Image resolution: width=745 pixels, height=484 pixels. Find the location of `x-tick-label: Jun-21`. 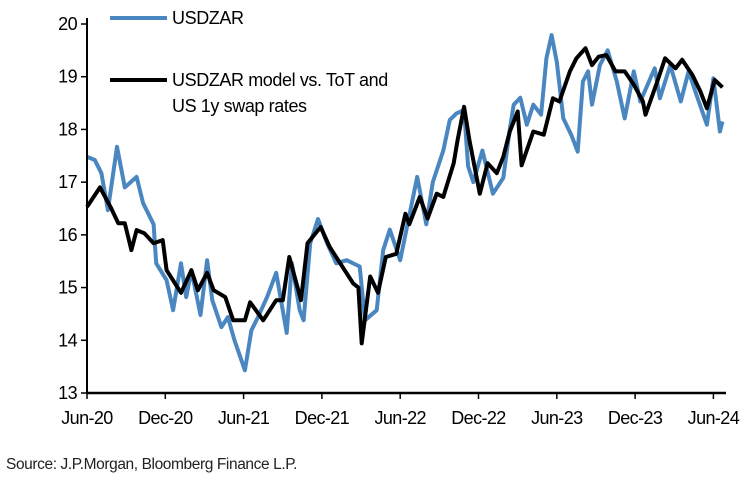

x-tick-label: Jun-21 is located at coordinates (244, 418).